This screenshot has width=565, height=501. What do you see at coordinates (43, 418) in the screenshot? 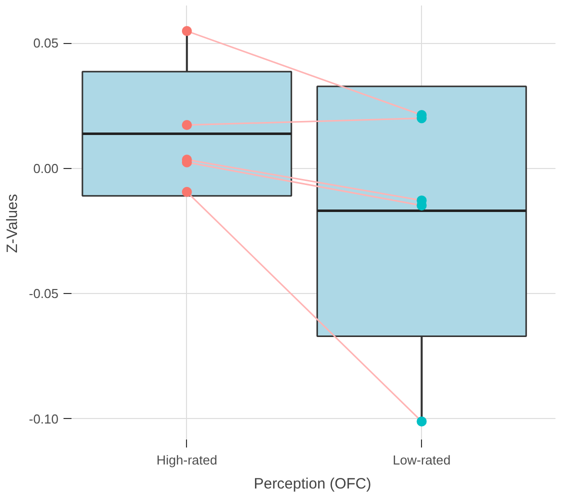
I see `y-tick-label: -0.10` at bounding box center [43, 418].